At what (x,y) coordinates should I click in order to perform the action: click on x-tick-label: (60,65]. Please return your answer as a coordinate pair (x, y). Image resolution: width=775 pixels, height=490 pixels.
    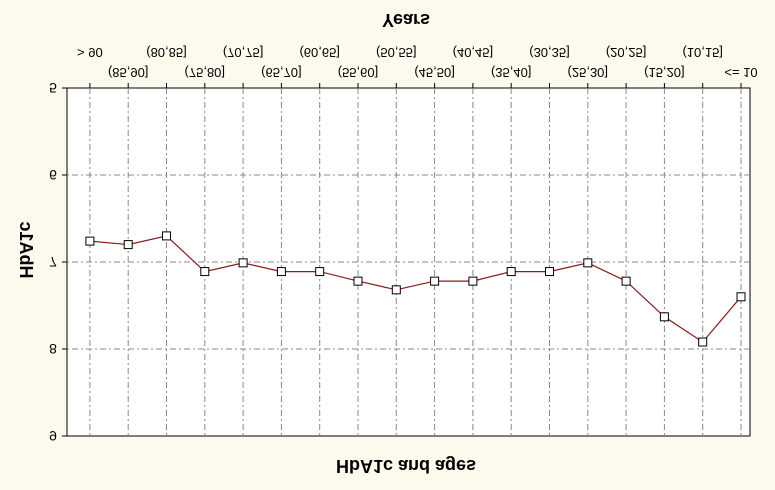
    Looking at the image, I should click on (319, 52).